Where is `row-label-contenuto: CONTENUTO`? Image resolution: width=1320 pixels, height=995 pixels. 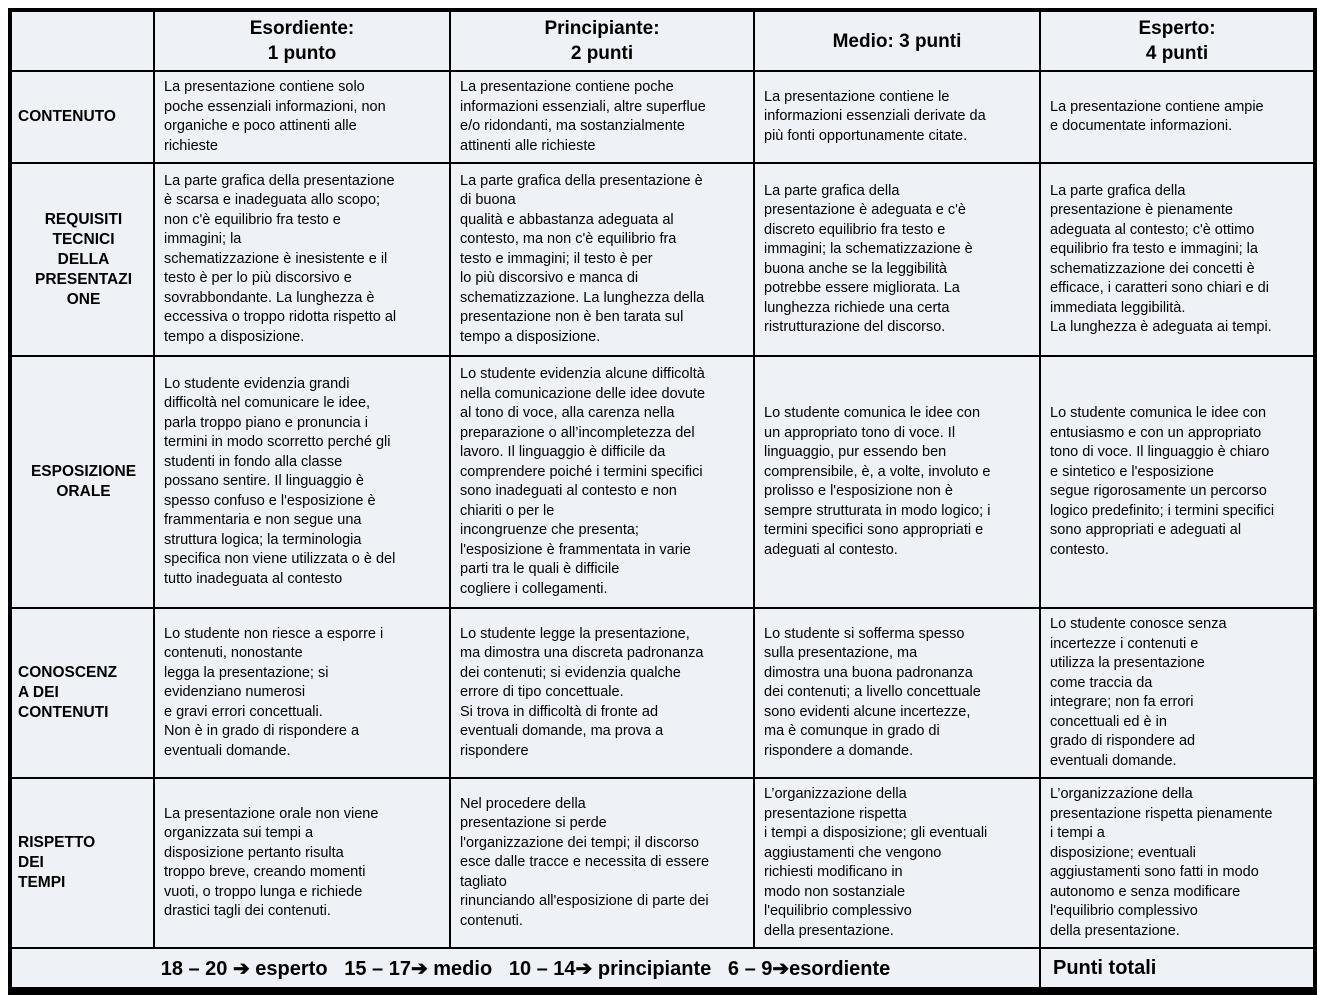 row-label-contenuto: CONTENUTO is located at coordinates (82, 117).